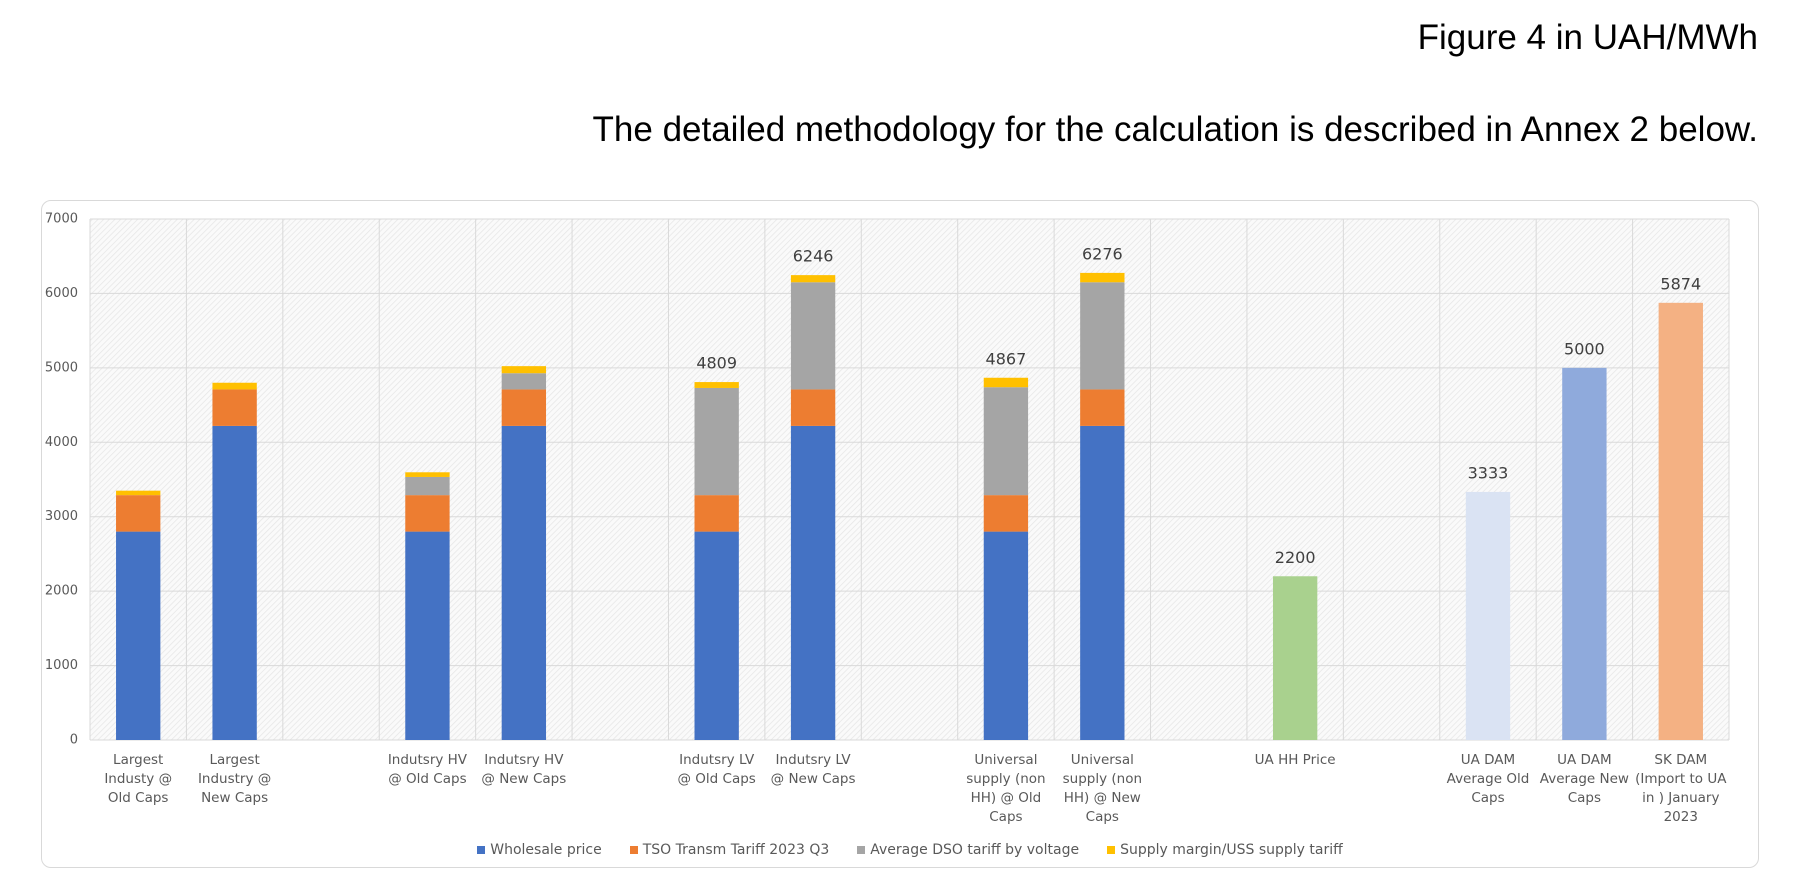  I want to click on legend-label: Wholesale price, so click(546, 850).